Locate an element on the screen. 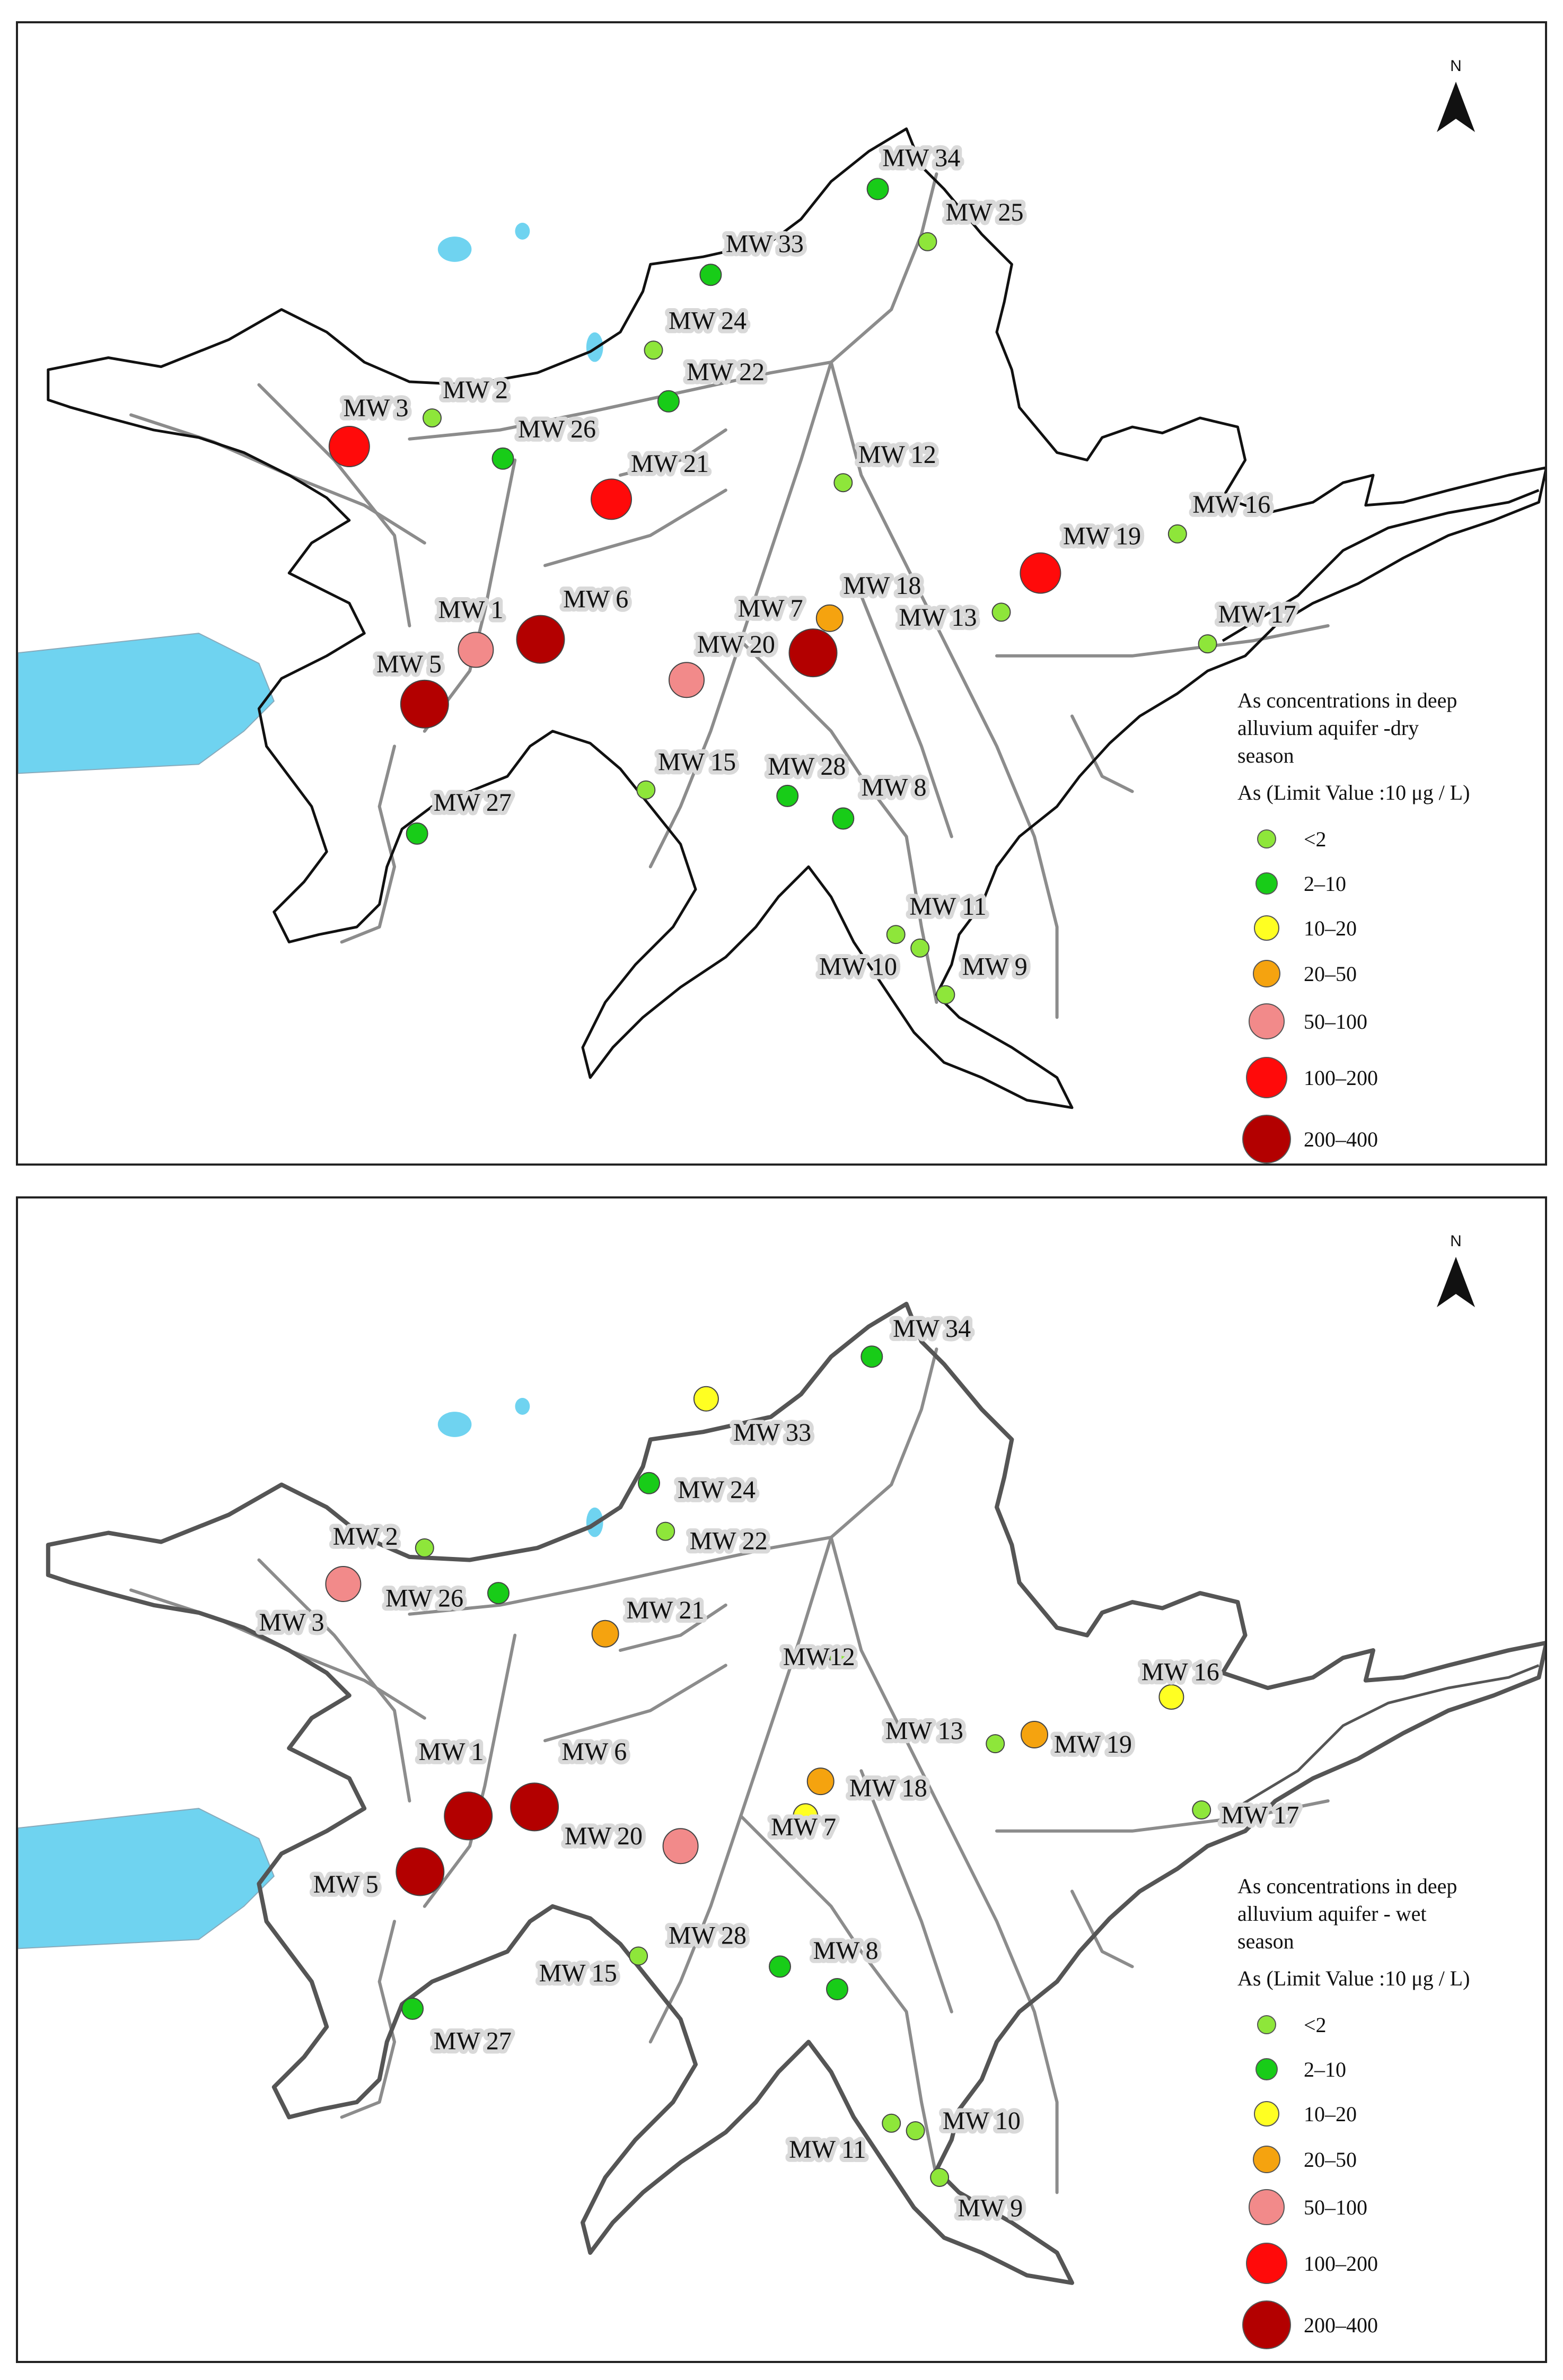 This screenshot has height=2380, width=1563. well-label: MW 33 is located at coordinates (772, 1433).